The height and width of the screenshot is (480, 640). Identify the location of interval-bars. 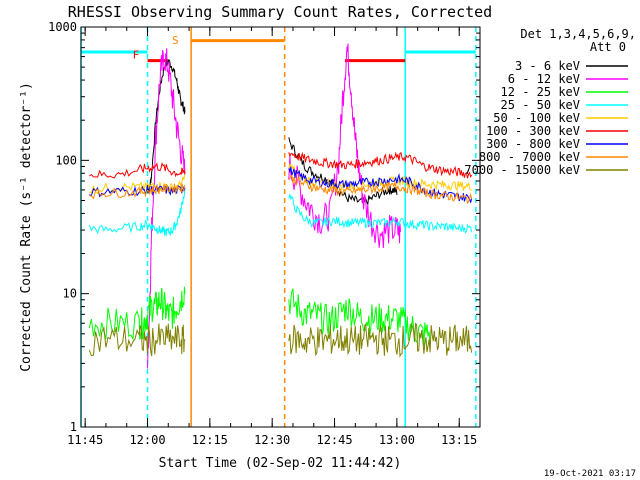
(278, 51).